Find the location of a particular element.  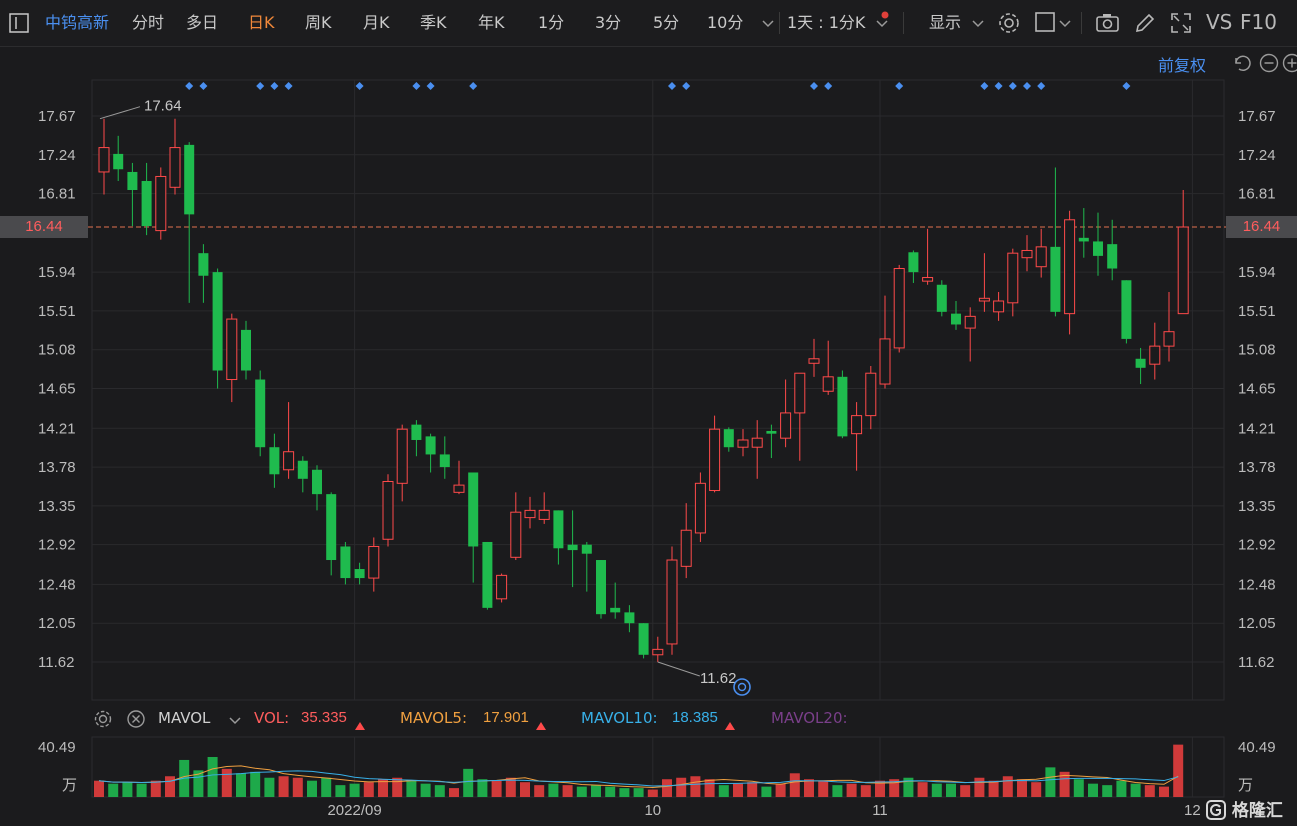

tab-rik: 日K is located at coordinates (261, 22).